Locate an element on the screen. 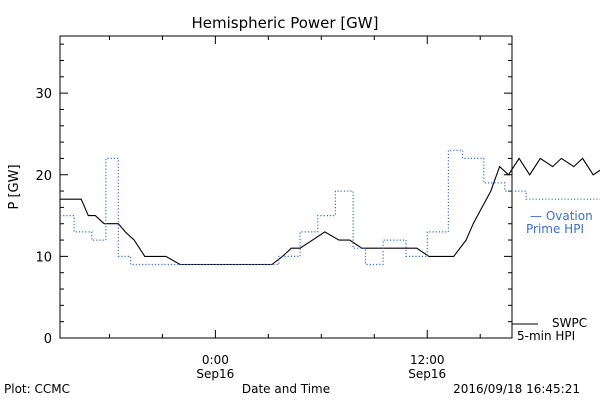 The width and height of the screenshot is (600, 400). legend-swpc-line1: SWPC is located at coordinates (569, 323).